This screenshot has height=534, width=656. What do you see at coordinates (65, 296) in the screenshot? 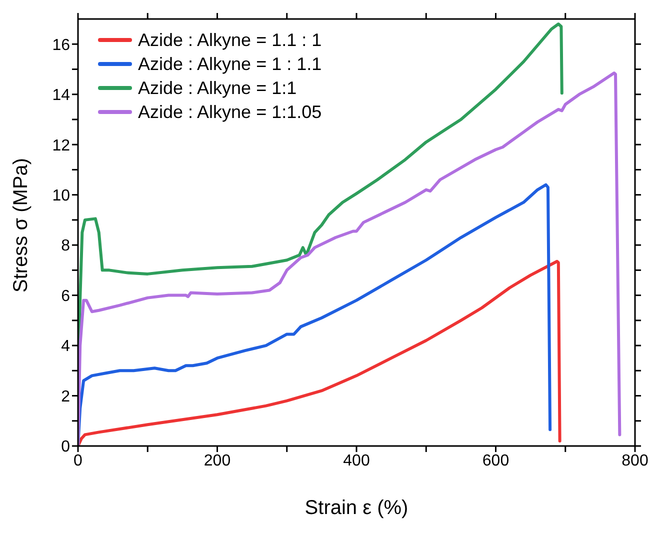
I see `y-tick-label: 6` at bounding box center [65, 296].